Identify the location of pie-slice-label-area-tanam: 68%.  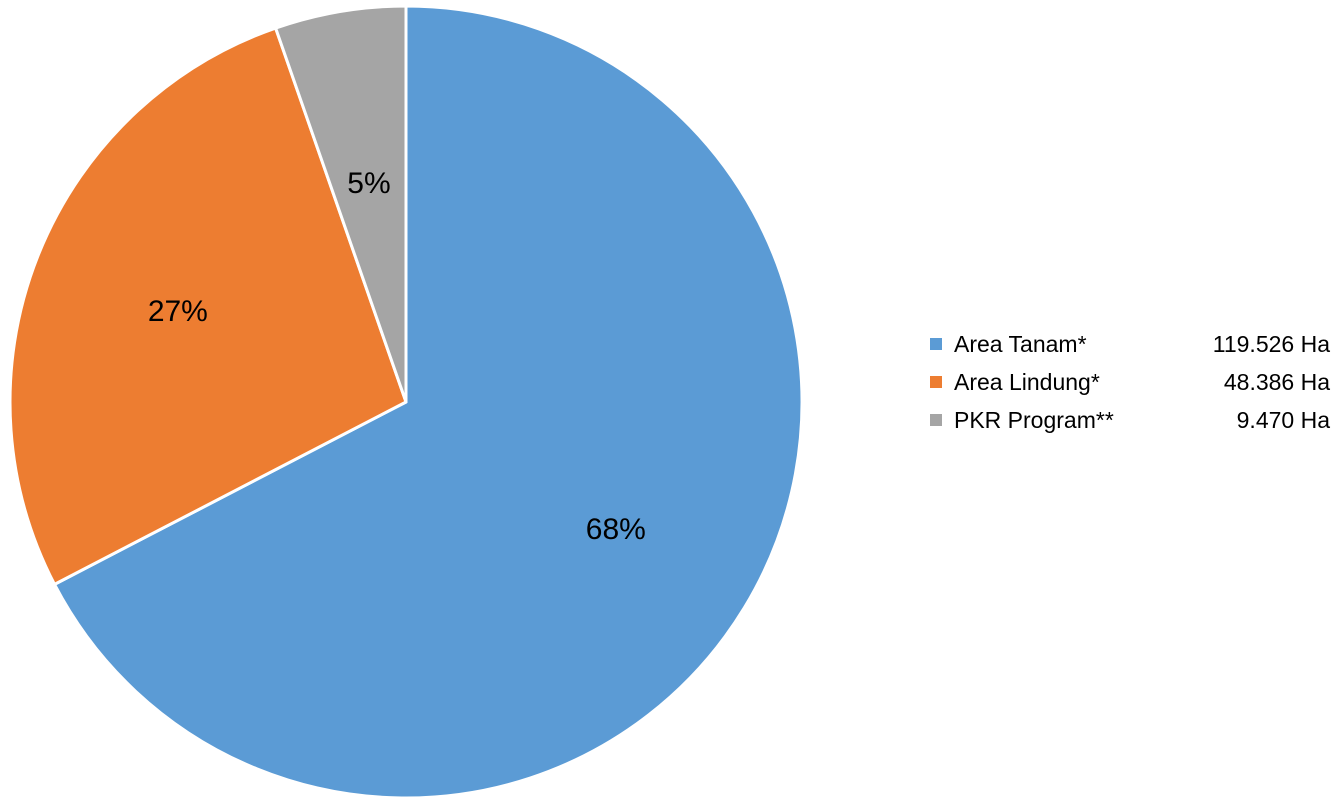
(616, 529).